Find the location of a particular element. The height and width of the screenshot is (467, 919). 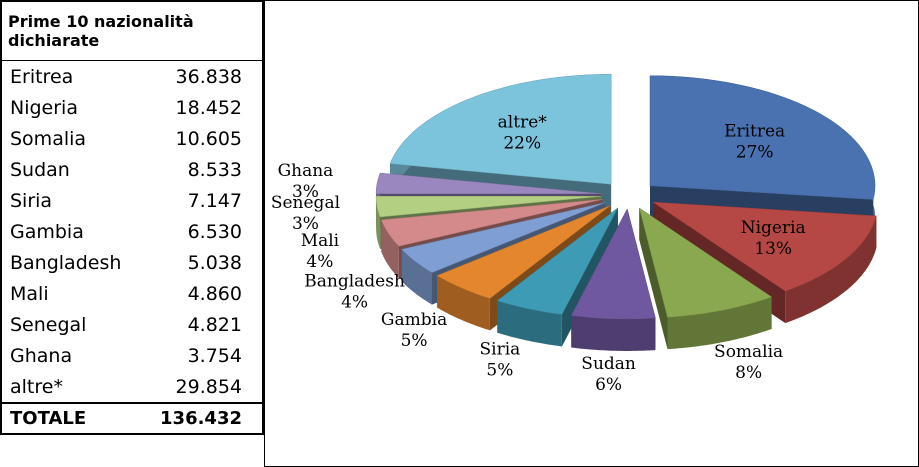

country-cell: Senegal is located at coordinates (48, 324).